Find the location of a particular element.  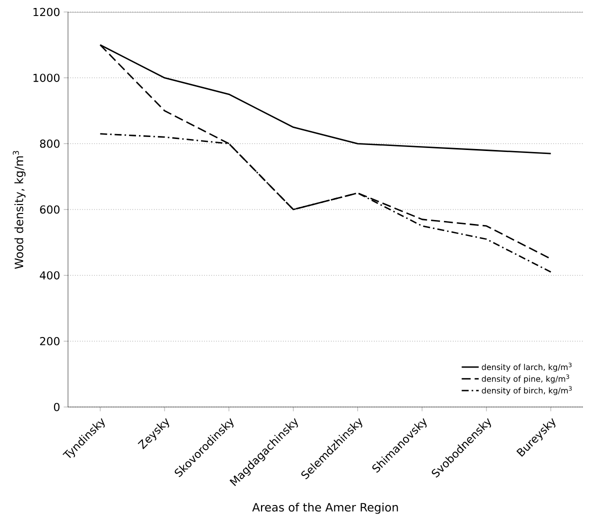

y-tick-label: 600 is located at coordinates (50, 209).